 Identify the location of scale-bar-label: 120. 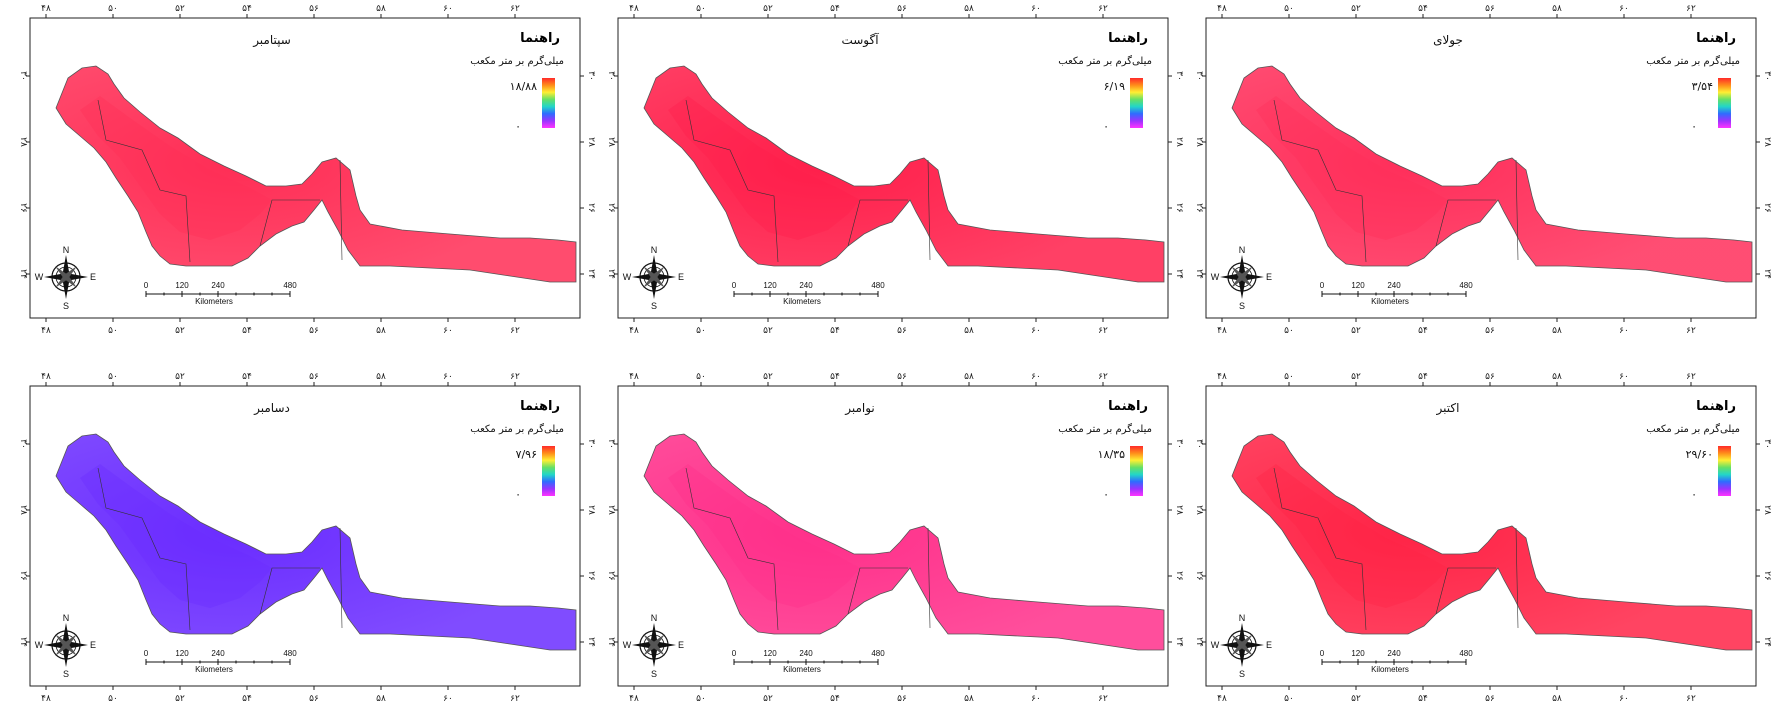
(1358, 653).